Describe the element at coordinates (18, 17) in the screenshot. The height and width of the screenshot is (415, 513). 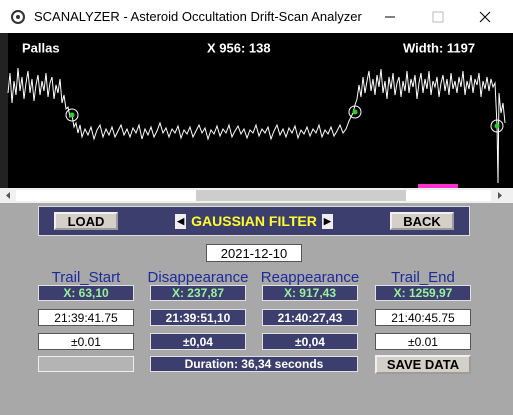
I see `app-icon` at that location.